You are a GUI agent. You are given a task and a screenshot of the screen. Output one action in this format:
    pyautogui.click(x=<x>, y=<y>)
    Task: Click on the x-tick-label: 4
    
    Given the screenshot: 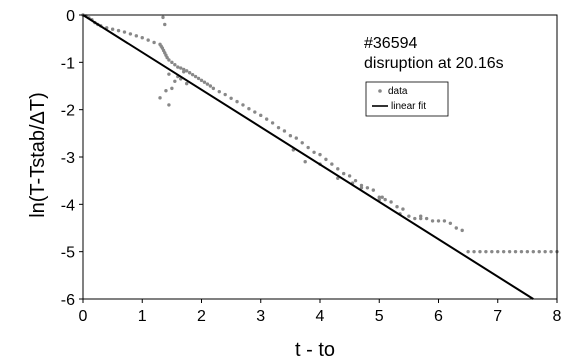 What is the action you would take?
    pyautogui.click(x=320, y=316)
    